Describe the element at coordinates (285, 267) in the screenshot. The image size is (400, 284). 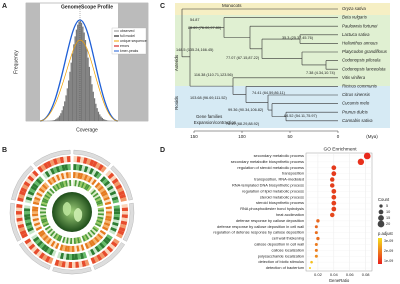
I see `term-label: detection of bacterium` at that location.